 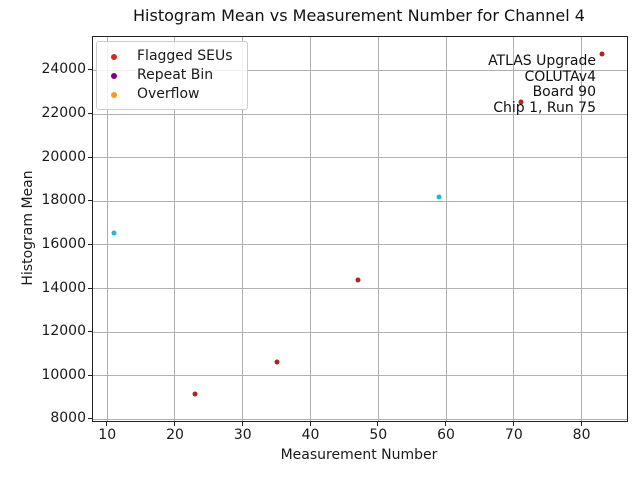 I want to click on y-tick-label: 10000, so click(x=63, y=374).